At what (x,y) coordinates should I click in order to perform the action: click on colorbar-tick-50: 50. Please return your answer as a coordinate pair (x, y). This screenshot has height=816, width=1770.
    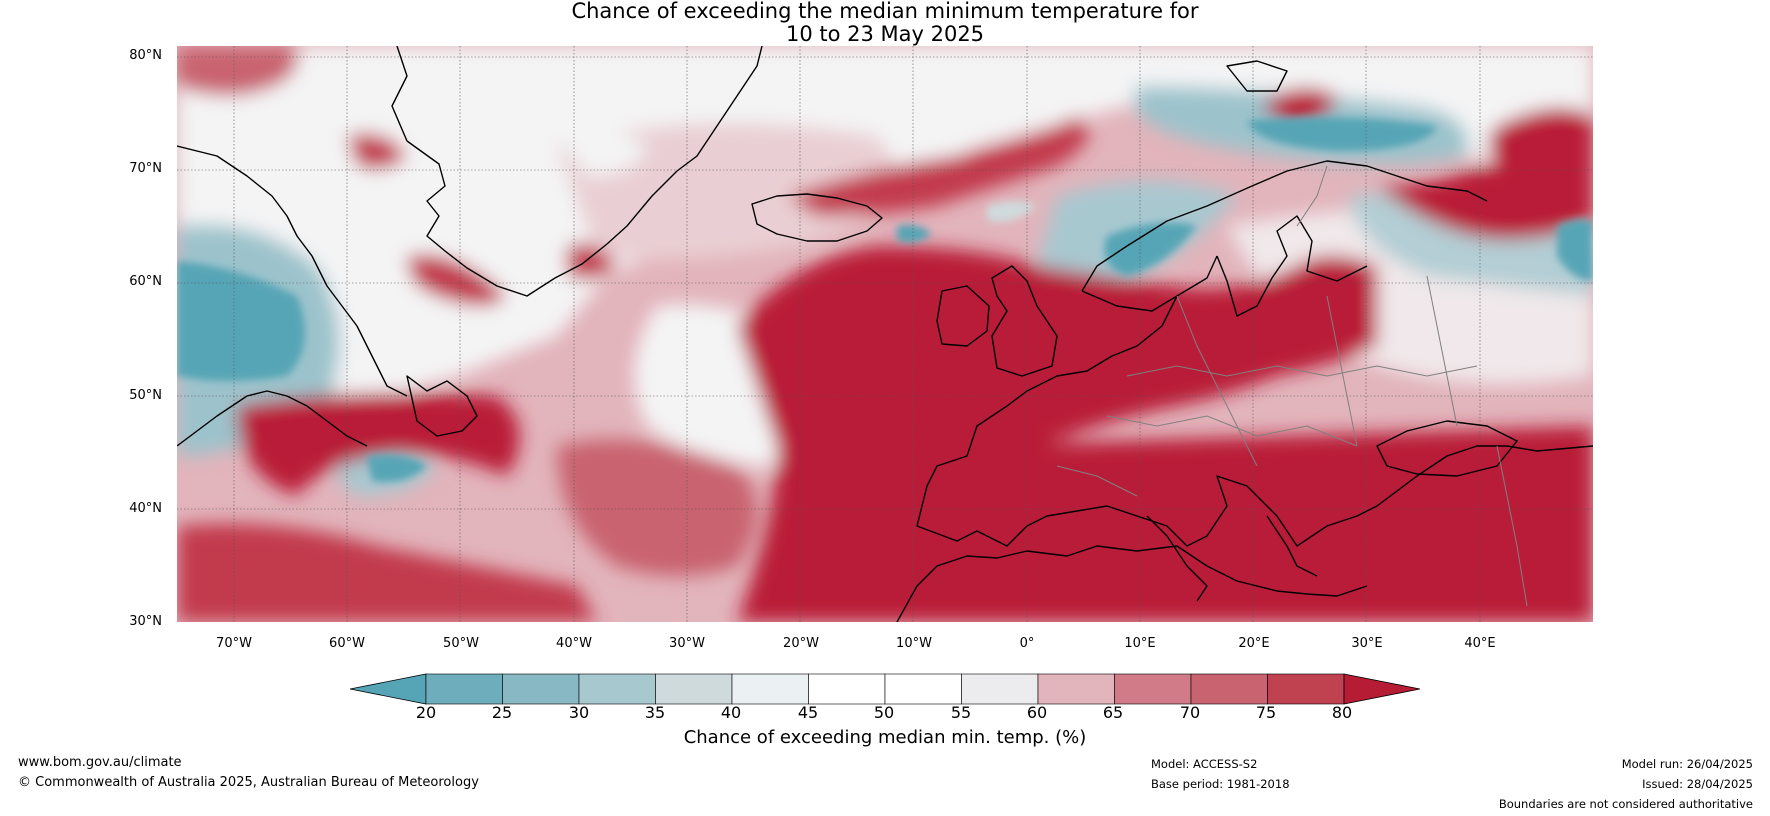
    Looking at the image, I should click on (884, 712).